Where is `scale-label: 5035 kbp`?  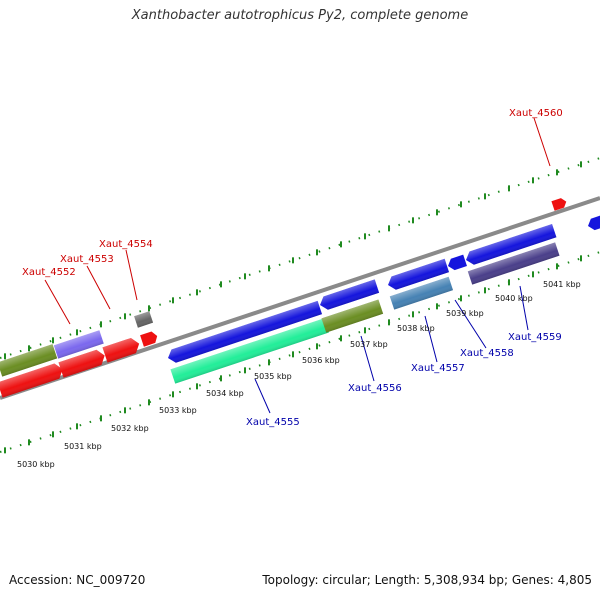 scale-label: 5035 kbp is located at coordinates (273, 376).